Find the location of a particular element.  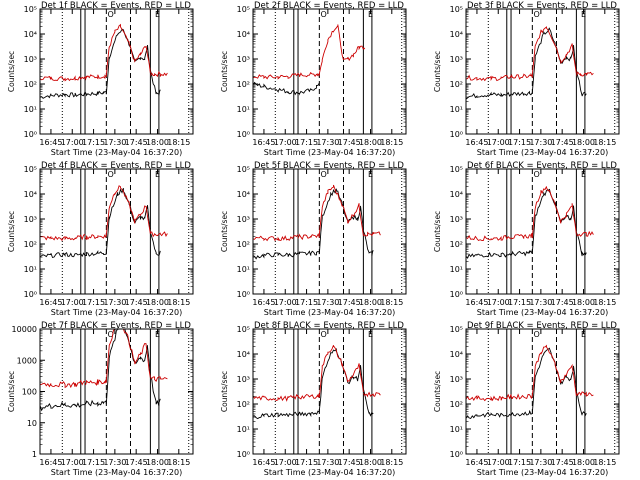

panel-title: Det 1f BLACK = Events, RED = LLD is located at coordinates (116, 6).